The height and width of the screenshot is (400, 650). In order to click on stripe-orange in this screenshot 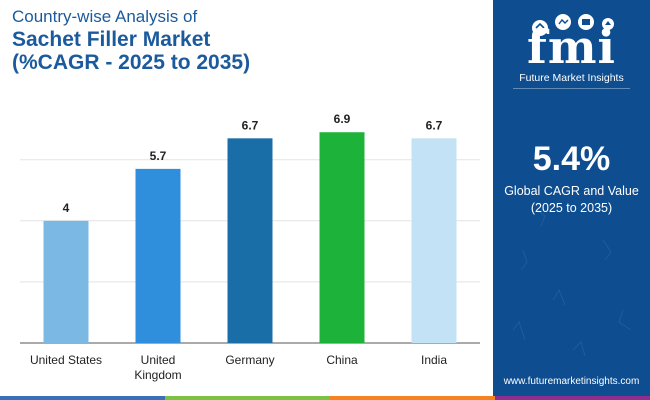, I will do `click(412, 398)`.